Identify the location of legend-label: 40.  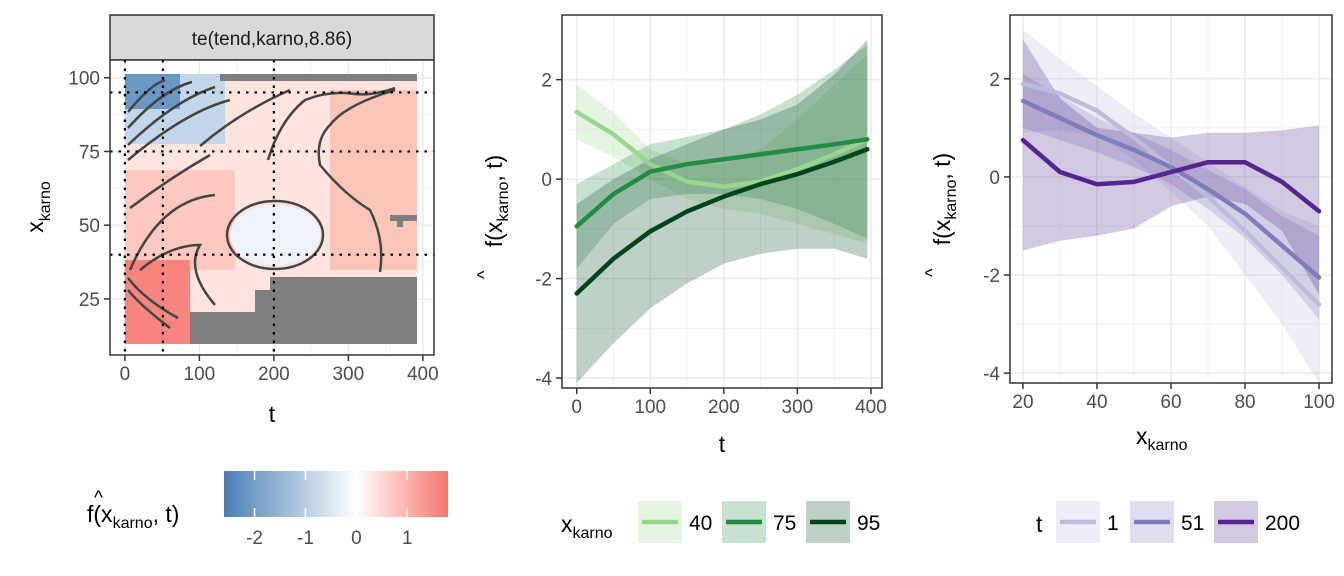
(700, 523).